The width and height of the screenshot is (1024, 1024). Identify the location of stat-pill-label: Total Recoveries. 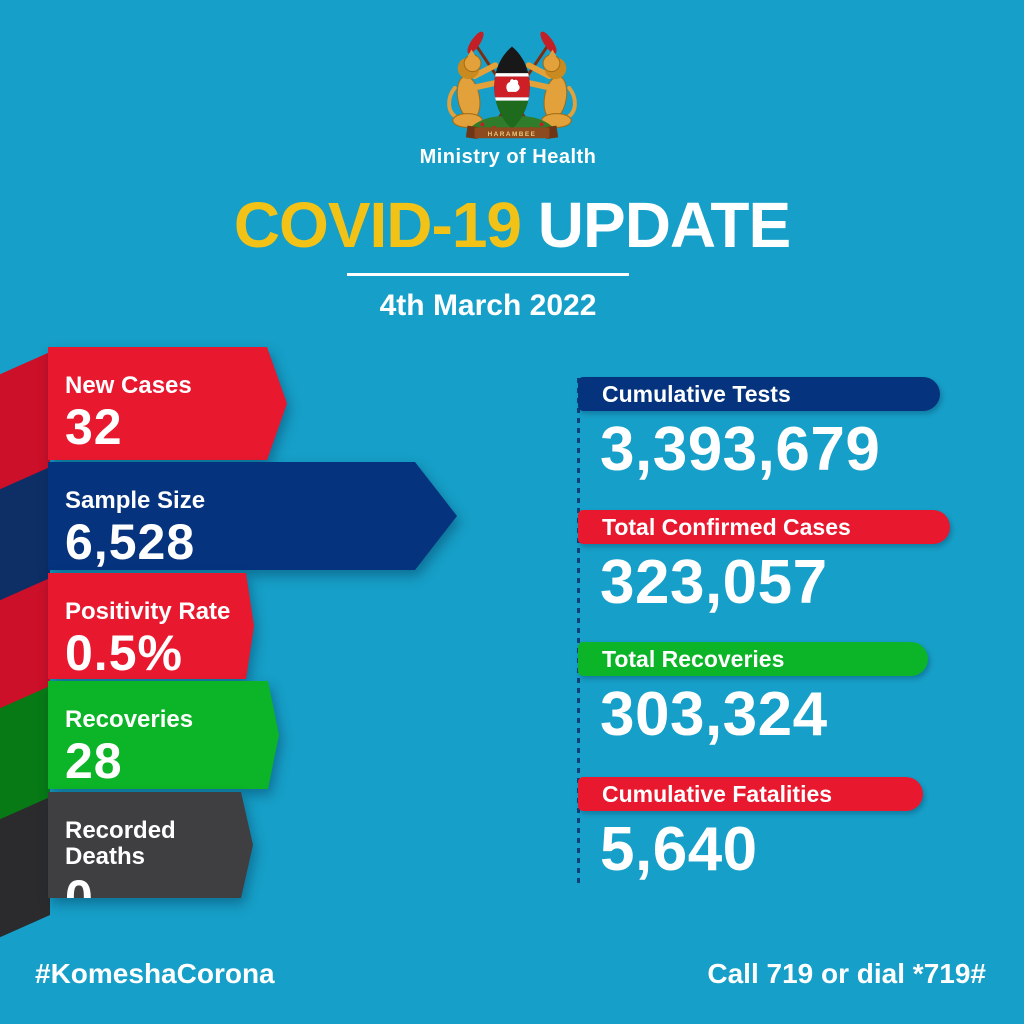
(753, 659).